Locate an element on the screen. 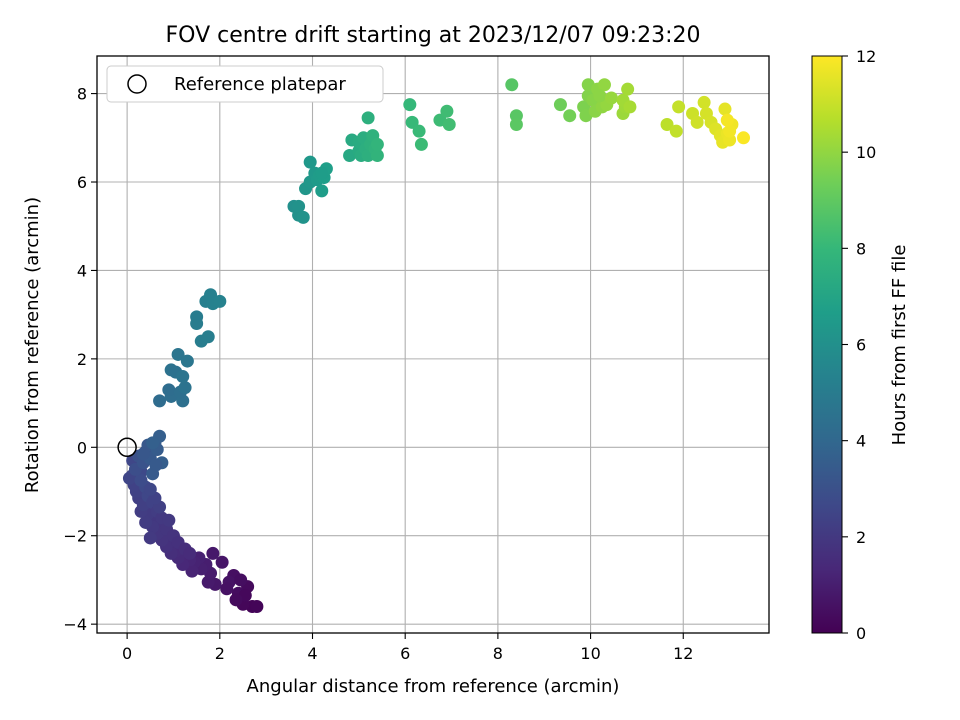  x-tick-label: 0 is located at coordinates (127, 653).